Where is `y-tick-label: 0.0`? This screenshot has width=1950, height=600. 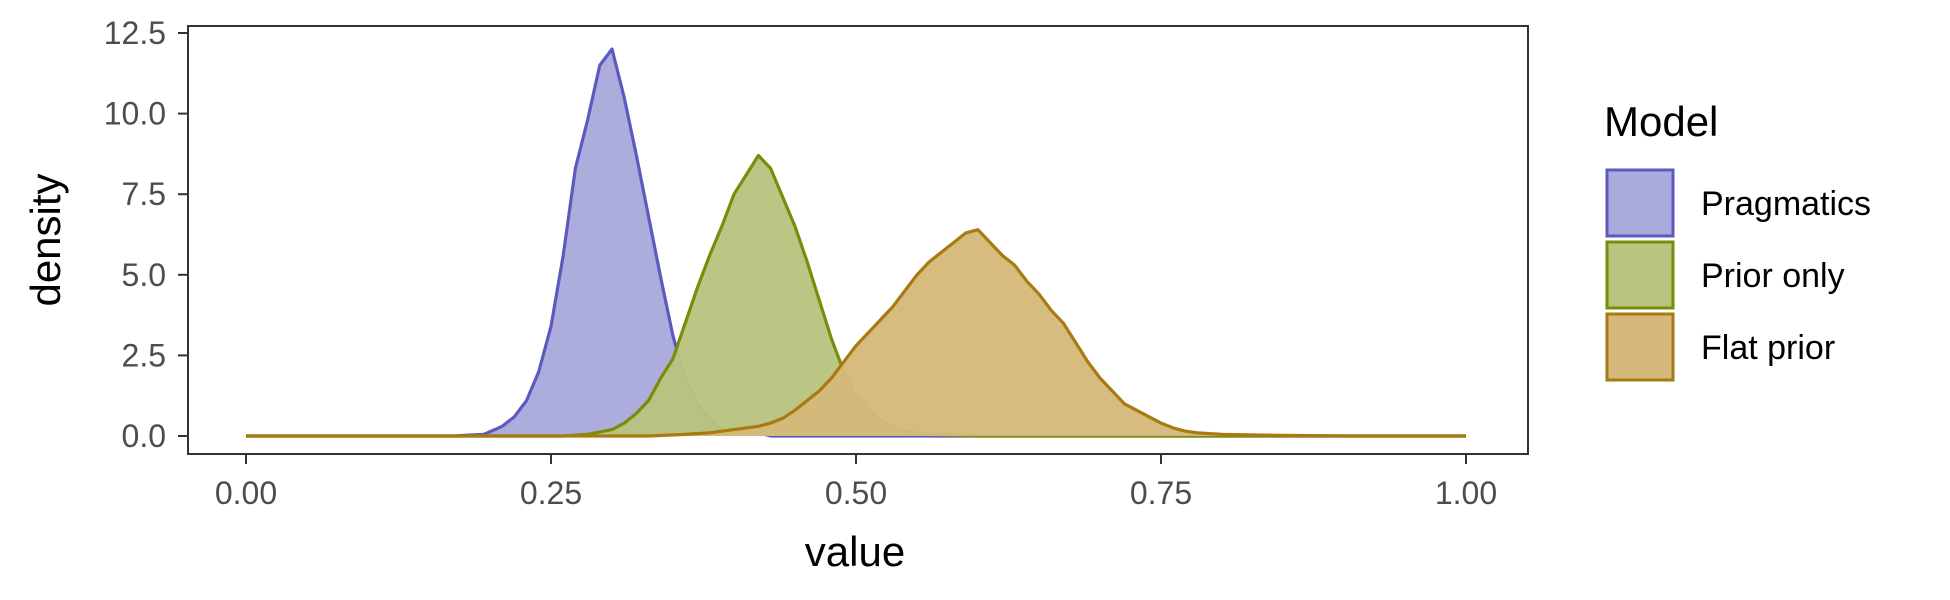
y-tick-label: 0.0 is located at coordinates (144, 436).